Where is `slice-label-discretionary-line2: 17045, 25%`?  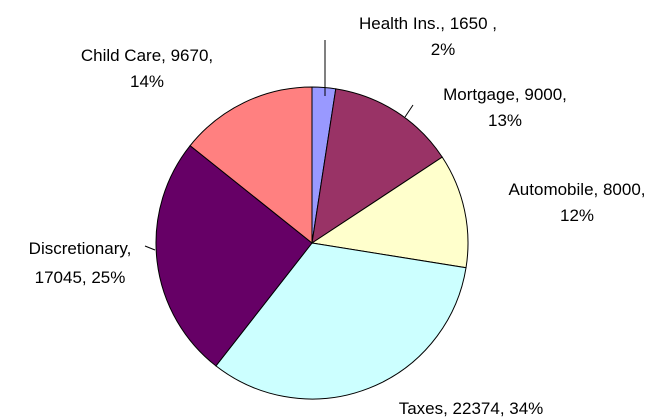
slice-label-discretionary-line2: 17045, 25% is located at coordinates (80, 277).